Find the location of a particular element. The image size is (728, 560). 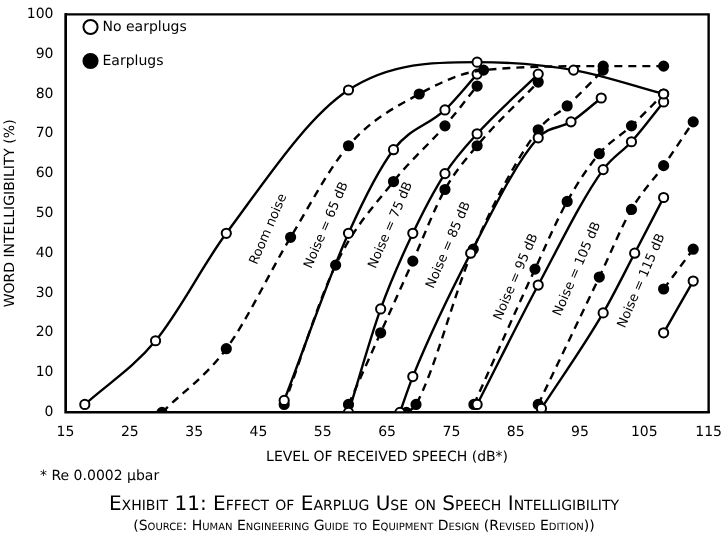

text: Exhibit 11: Effect of Earplug Use on Speech Intelligibility is located at coordinates (363, 506).